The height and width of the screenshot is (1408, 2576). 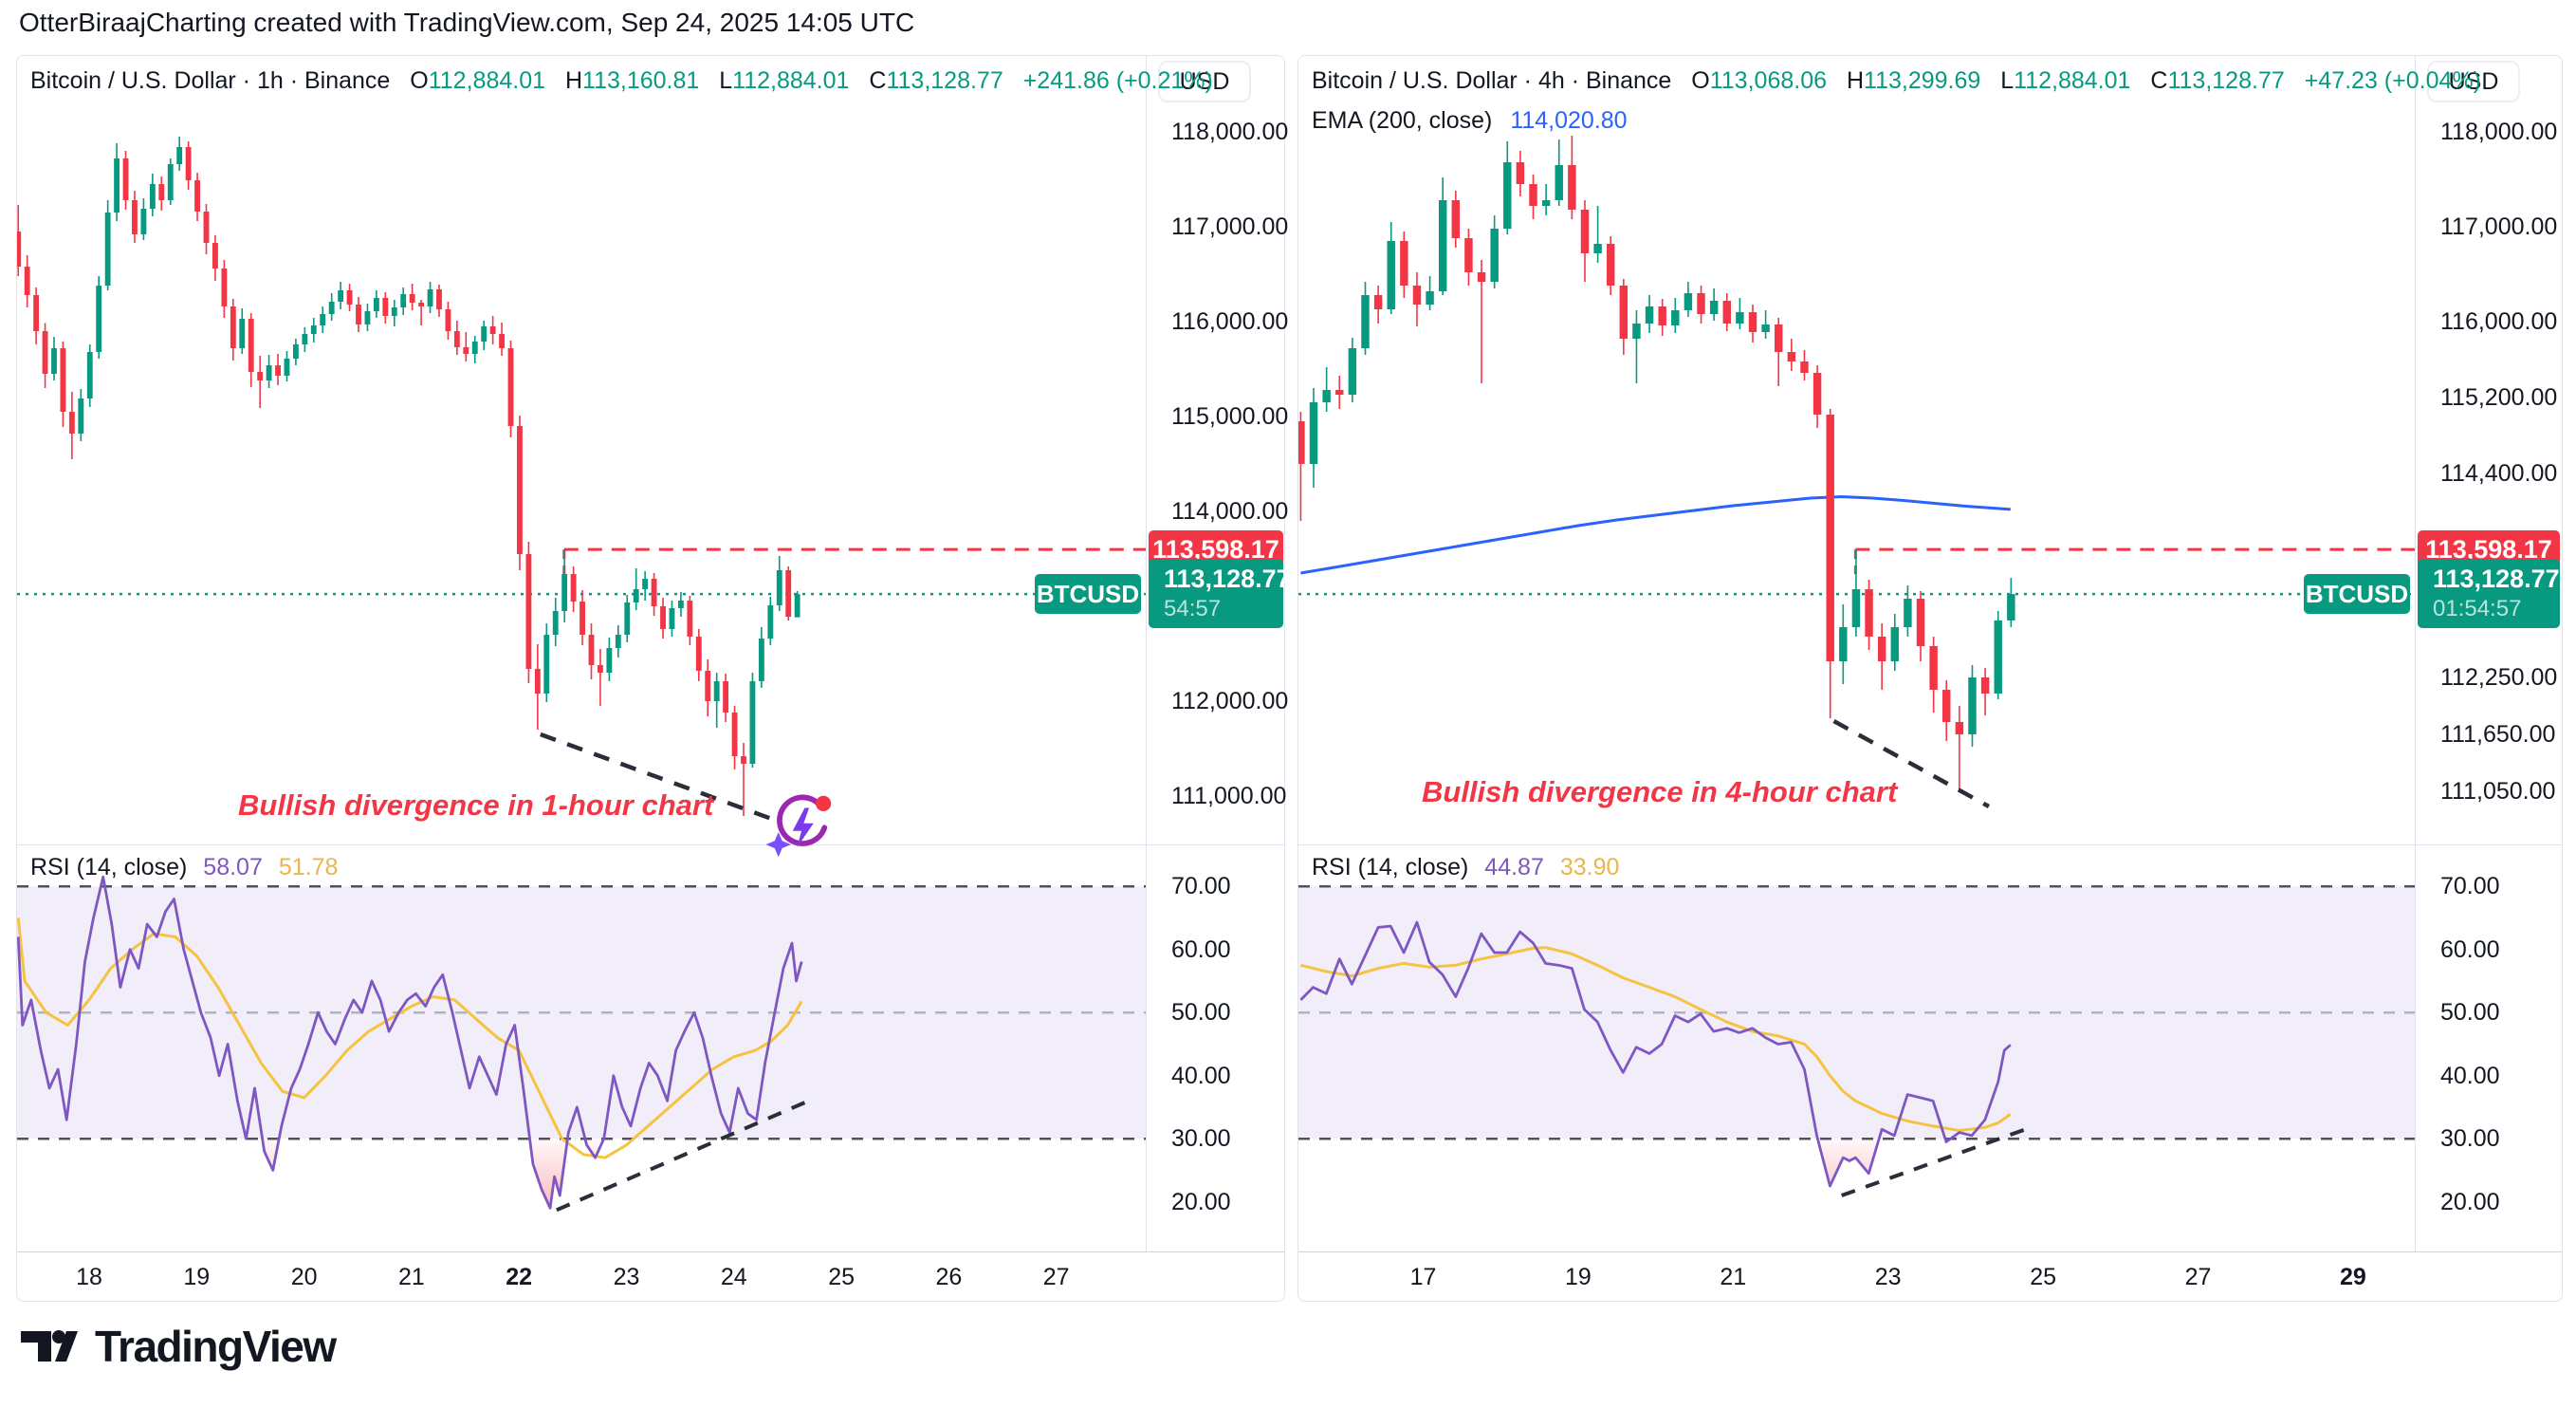 I want to click on ohlc-open-letter: O, so click(x=1700, y=80).